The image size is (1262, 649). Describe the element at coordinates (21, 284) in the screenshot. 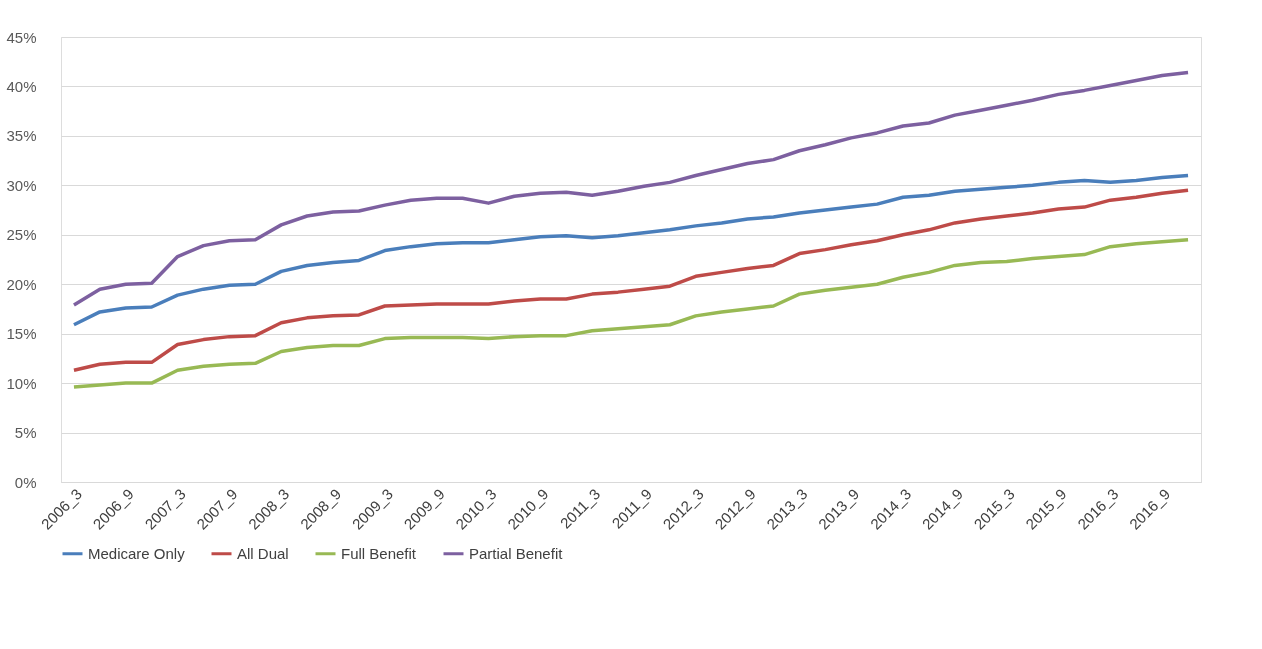

I see `y-tick-label: 20%` at that location.